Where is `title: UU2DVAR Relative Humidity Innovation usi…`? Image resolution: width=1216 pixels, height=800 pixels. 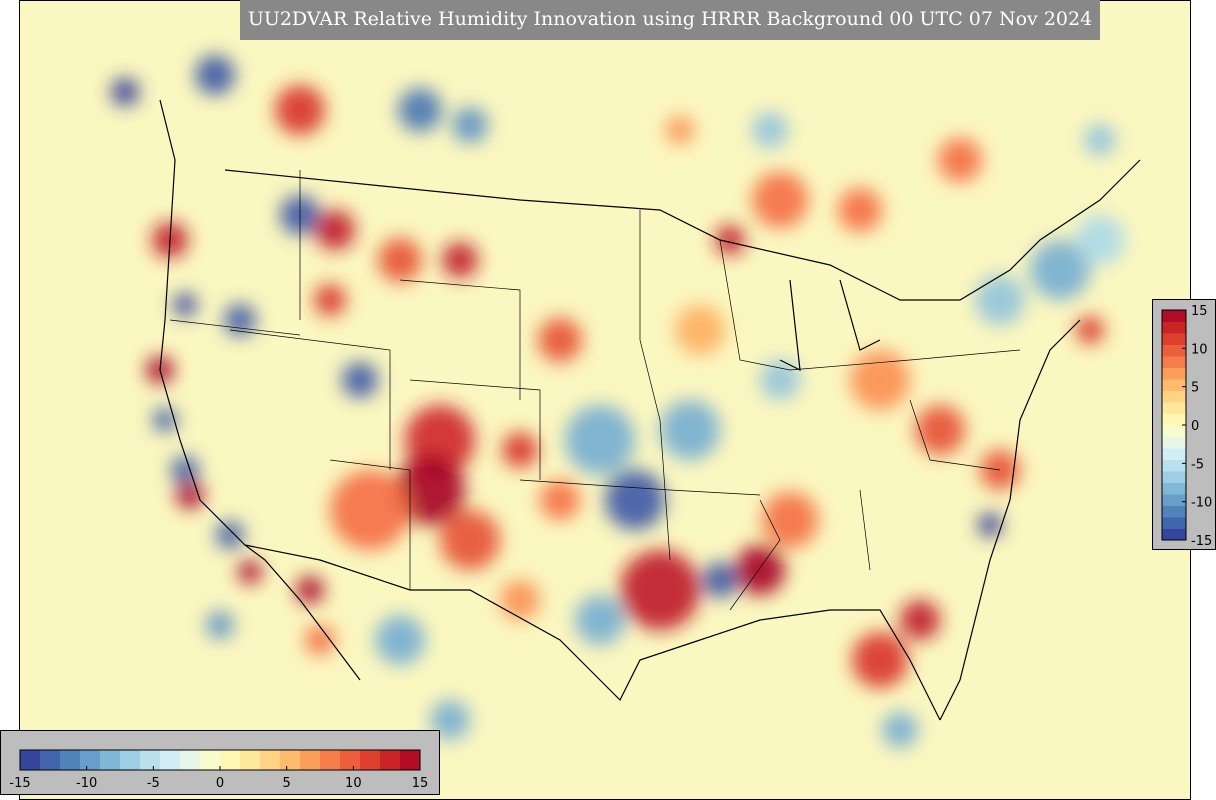 title: UU2DVAR Relative Humidity Innovation usi… is located at coordinates (670, 19).